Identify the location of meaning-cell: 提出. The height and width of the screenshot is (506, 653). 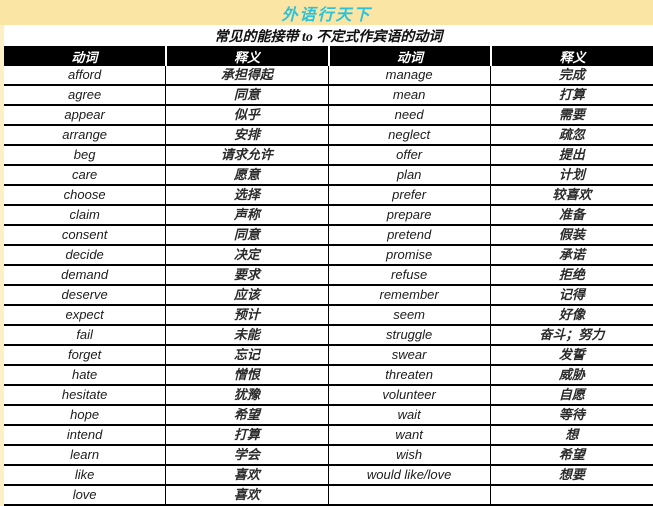
(571, 156).